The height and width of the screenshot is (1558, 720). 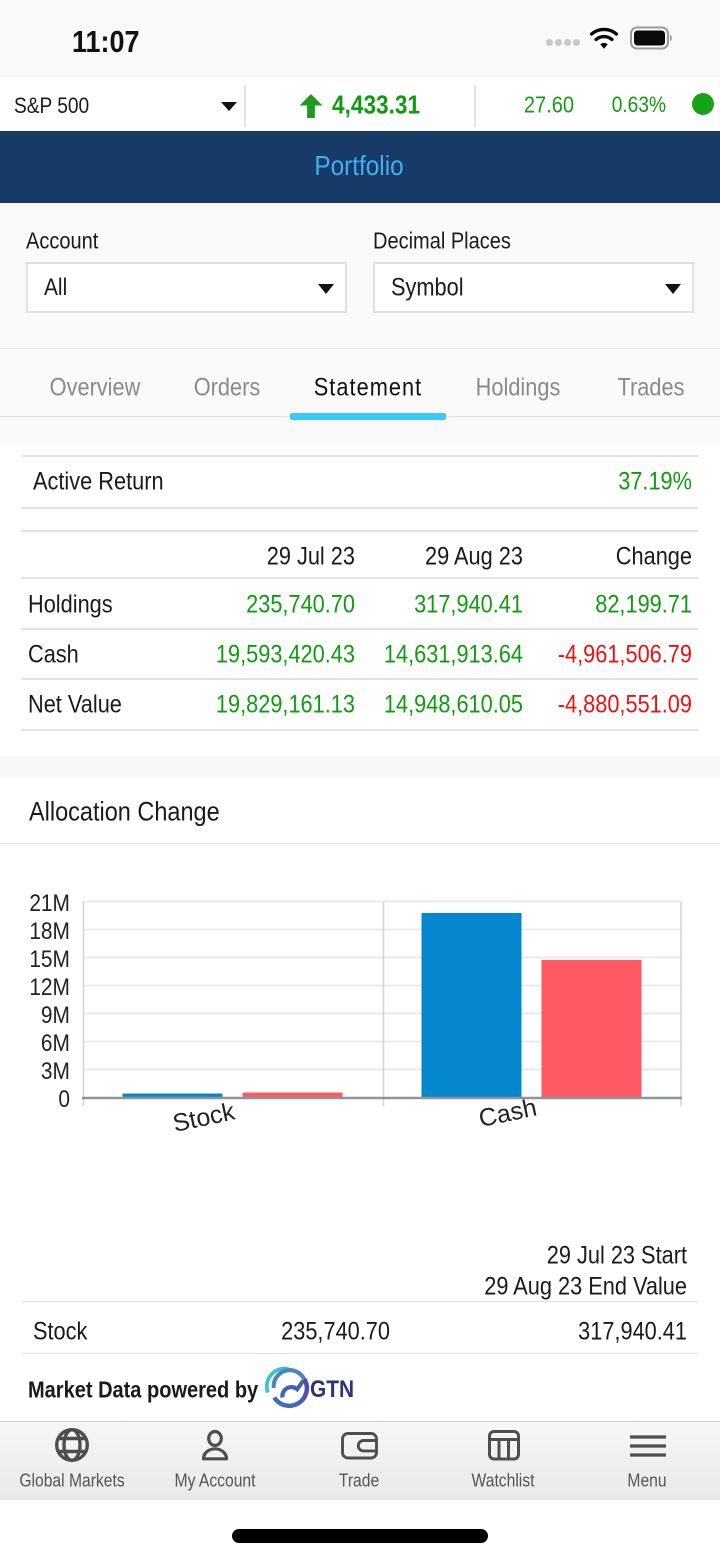 What do you see at coordinates (49, 903) in the screenshot?
I see `svg-text: 21M` at bounding box center [49, 903].